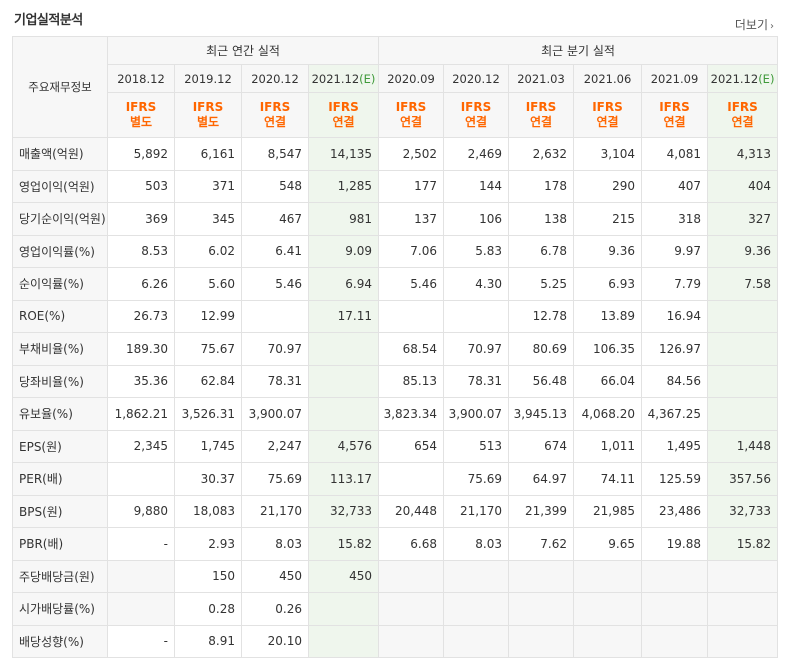 The height and width of the screenshot is (668, 796). What do you see at coordinates (674, 284) in the screenshot?
I see `value-cell: 7.79` at bounding box center [674, 284].